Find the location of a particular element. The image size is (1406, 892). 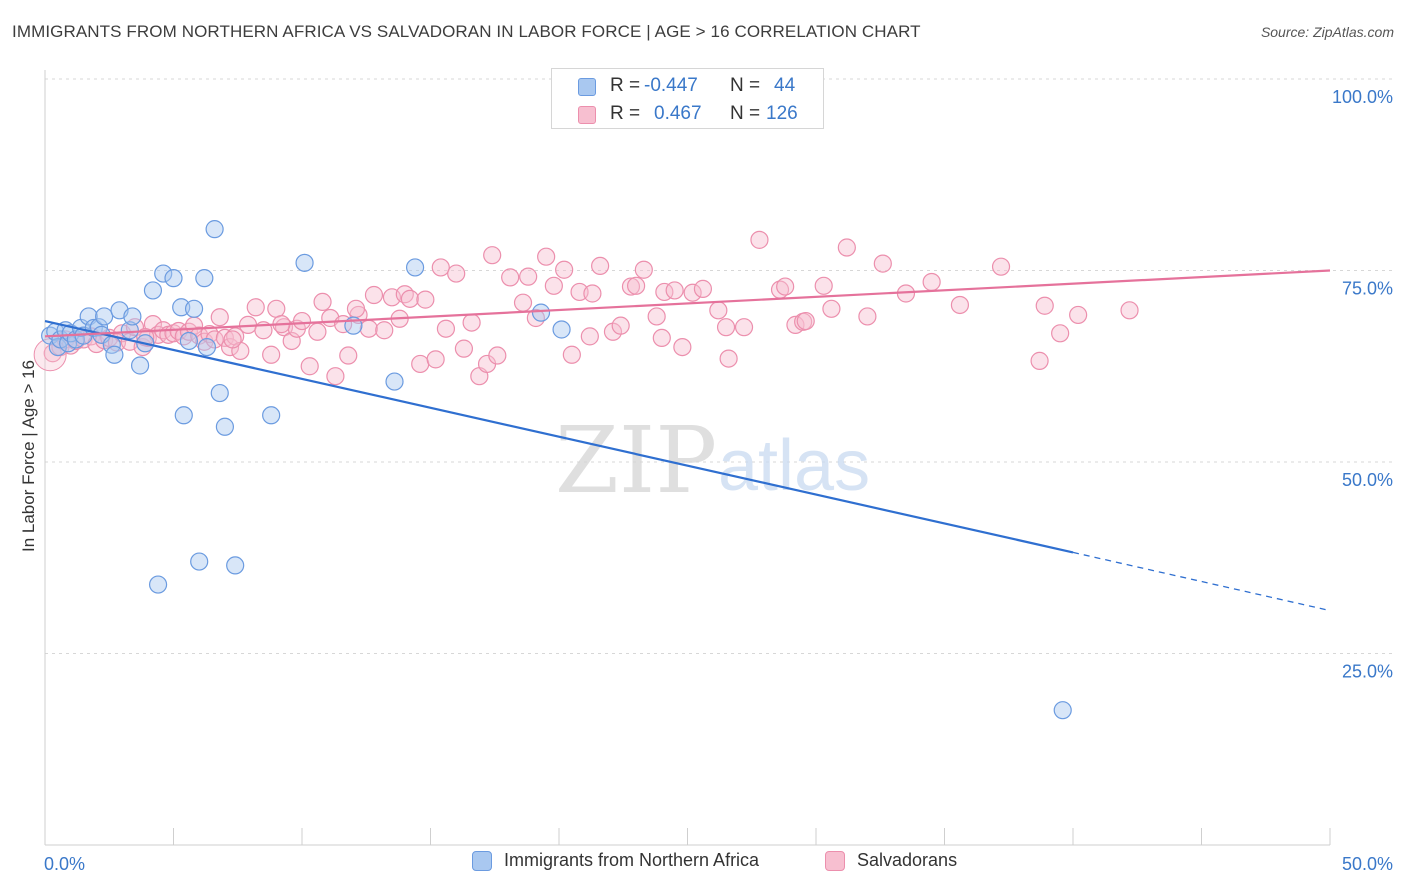

watermark-atlas: atlas is located at coordinates (794, 466).